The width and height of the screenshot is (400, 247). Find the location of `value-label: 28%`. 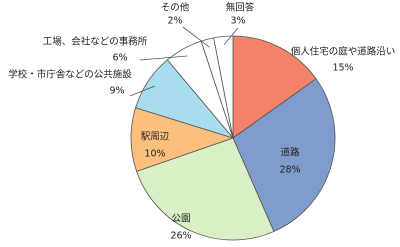

value-label: 28% is located at coordinates (289, 170).